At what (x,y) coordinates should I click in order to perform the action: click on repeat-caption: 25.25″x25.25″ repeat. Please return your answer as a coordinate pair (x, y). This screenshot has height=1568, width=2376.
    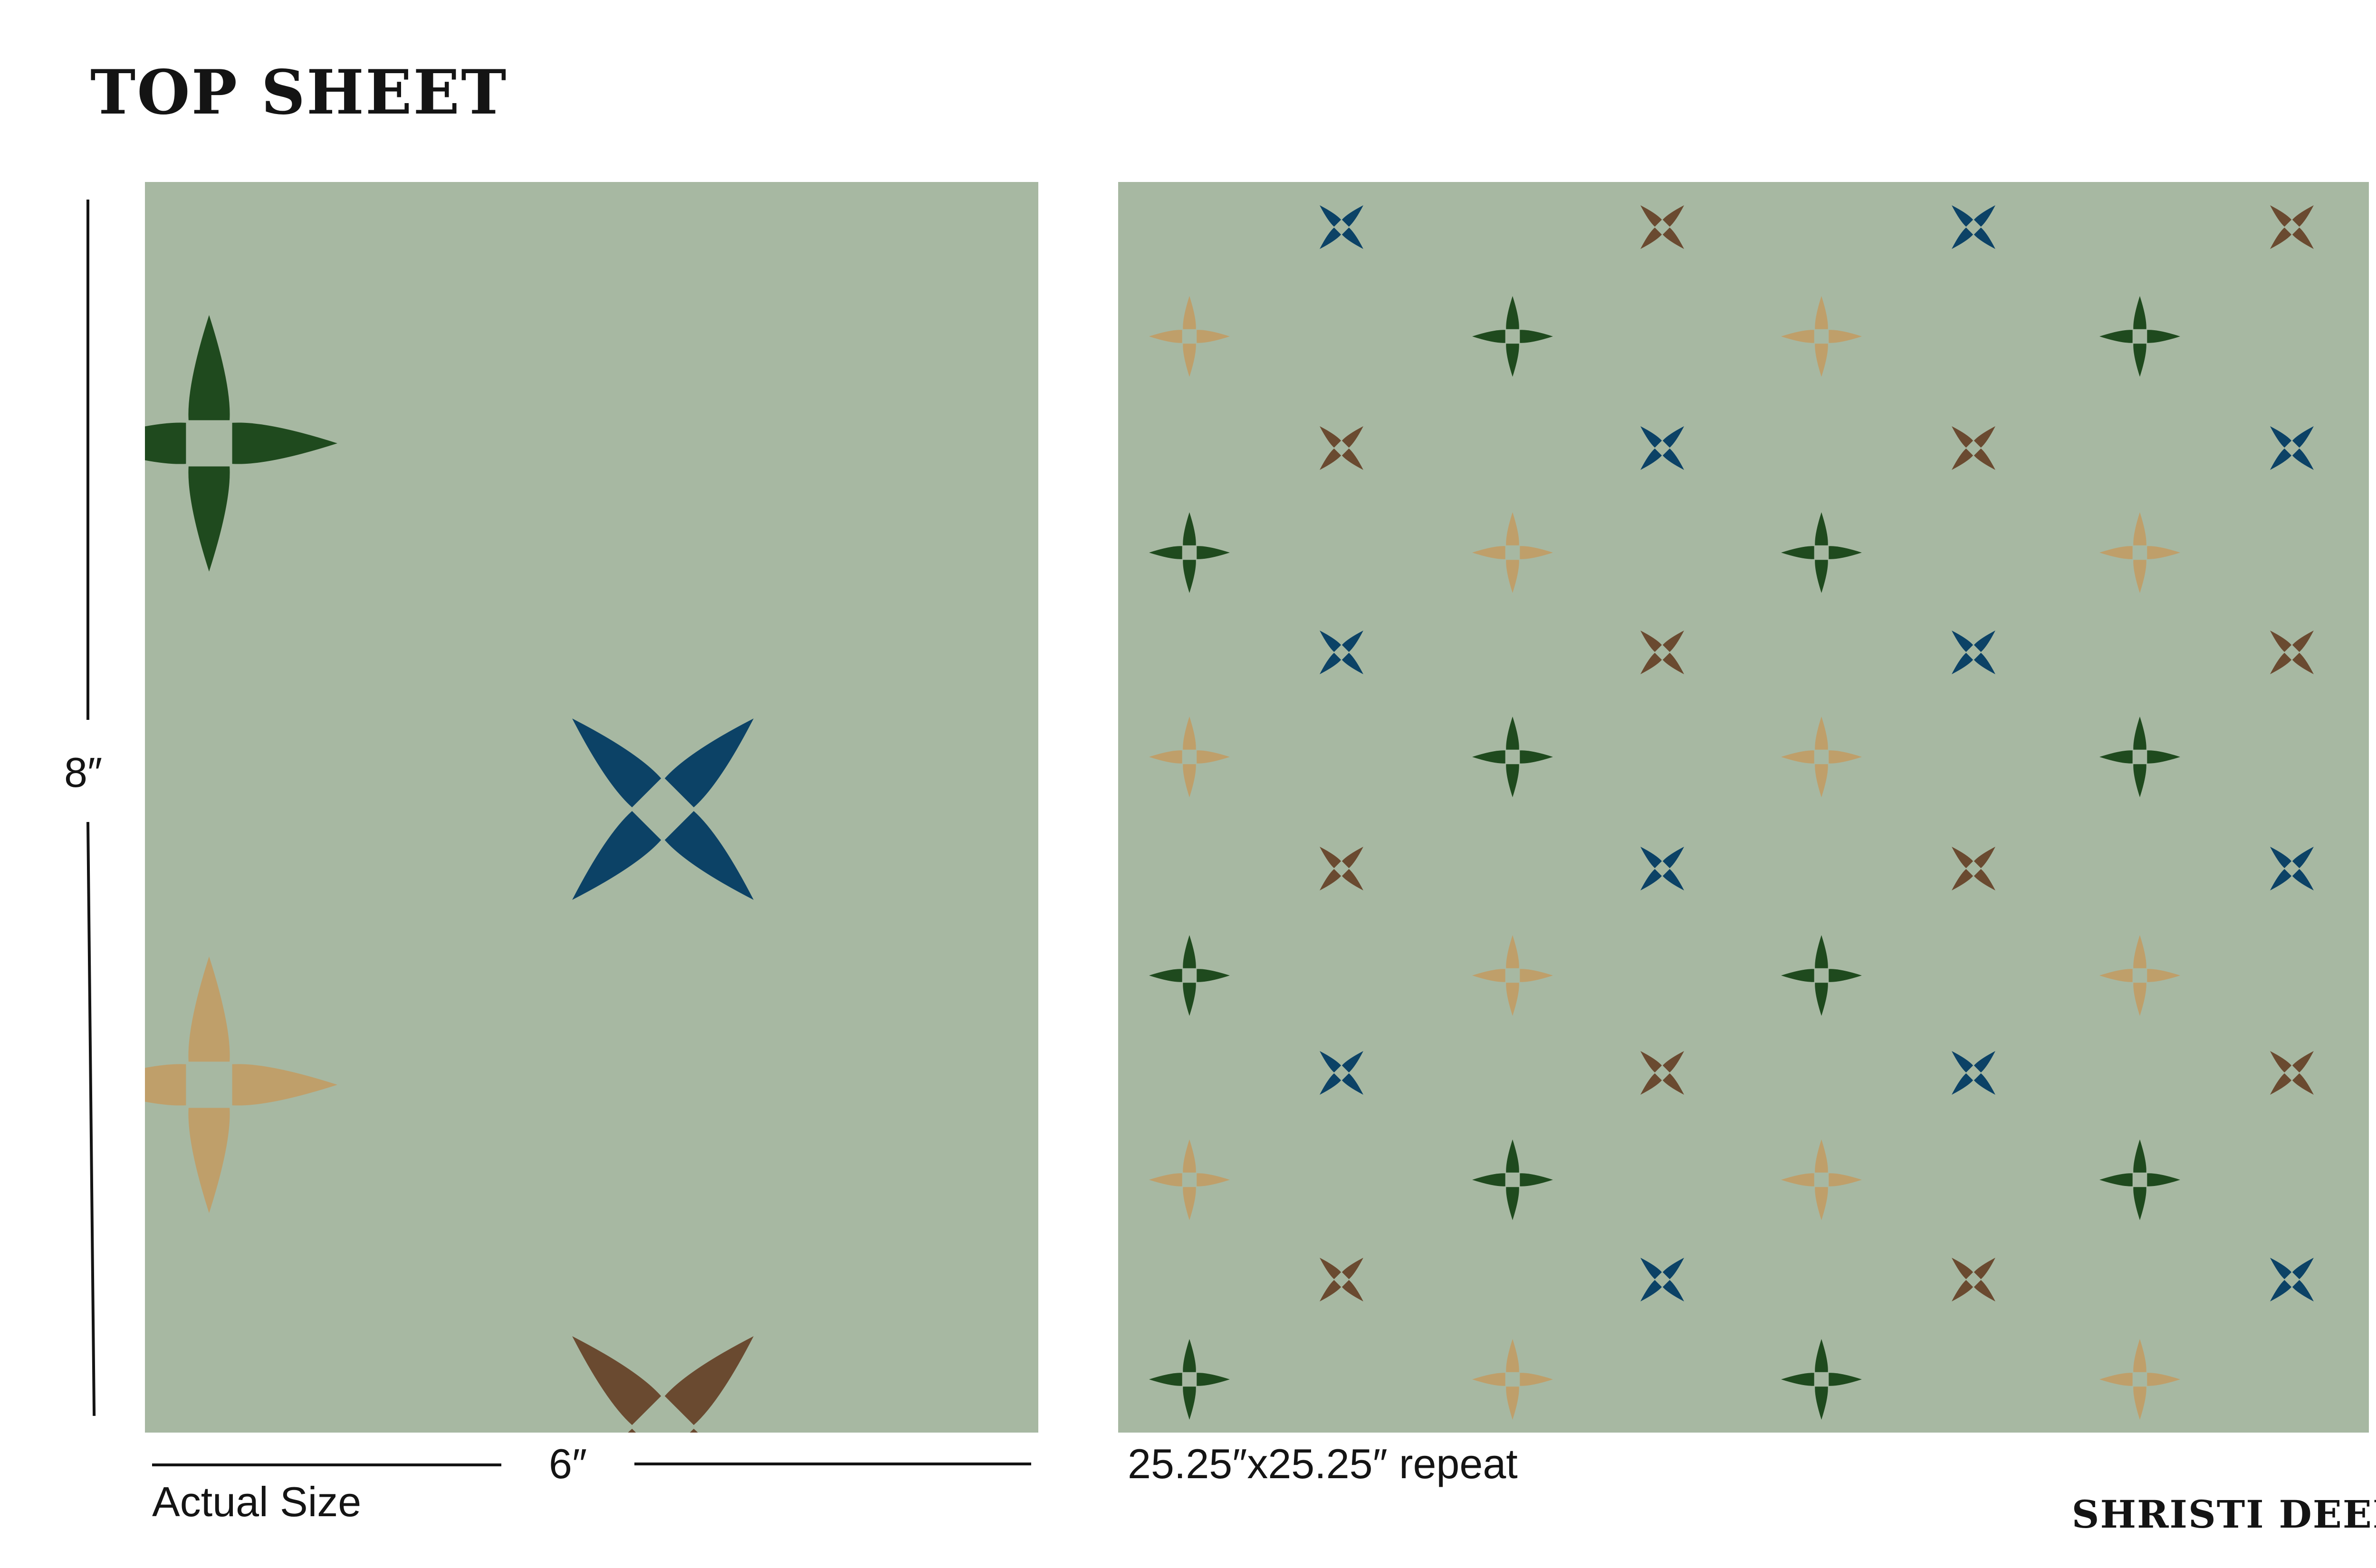
    Looking at the image, I should click on (1323, 1463).